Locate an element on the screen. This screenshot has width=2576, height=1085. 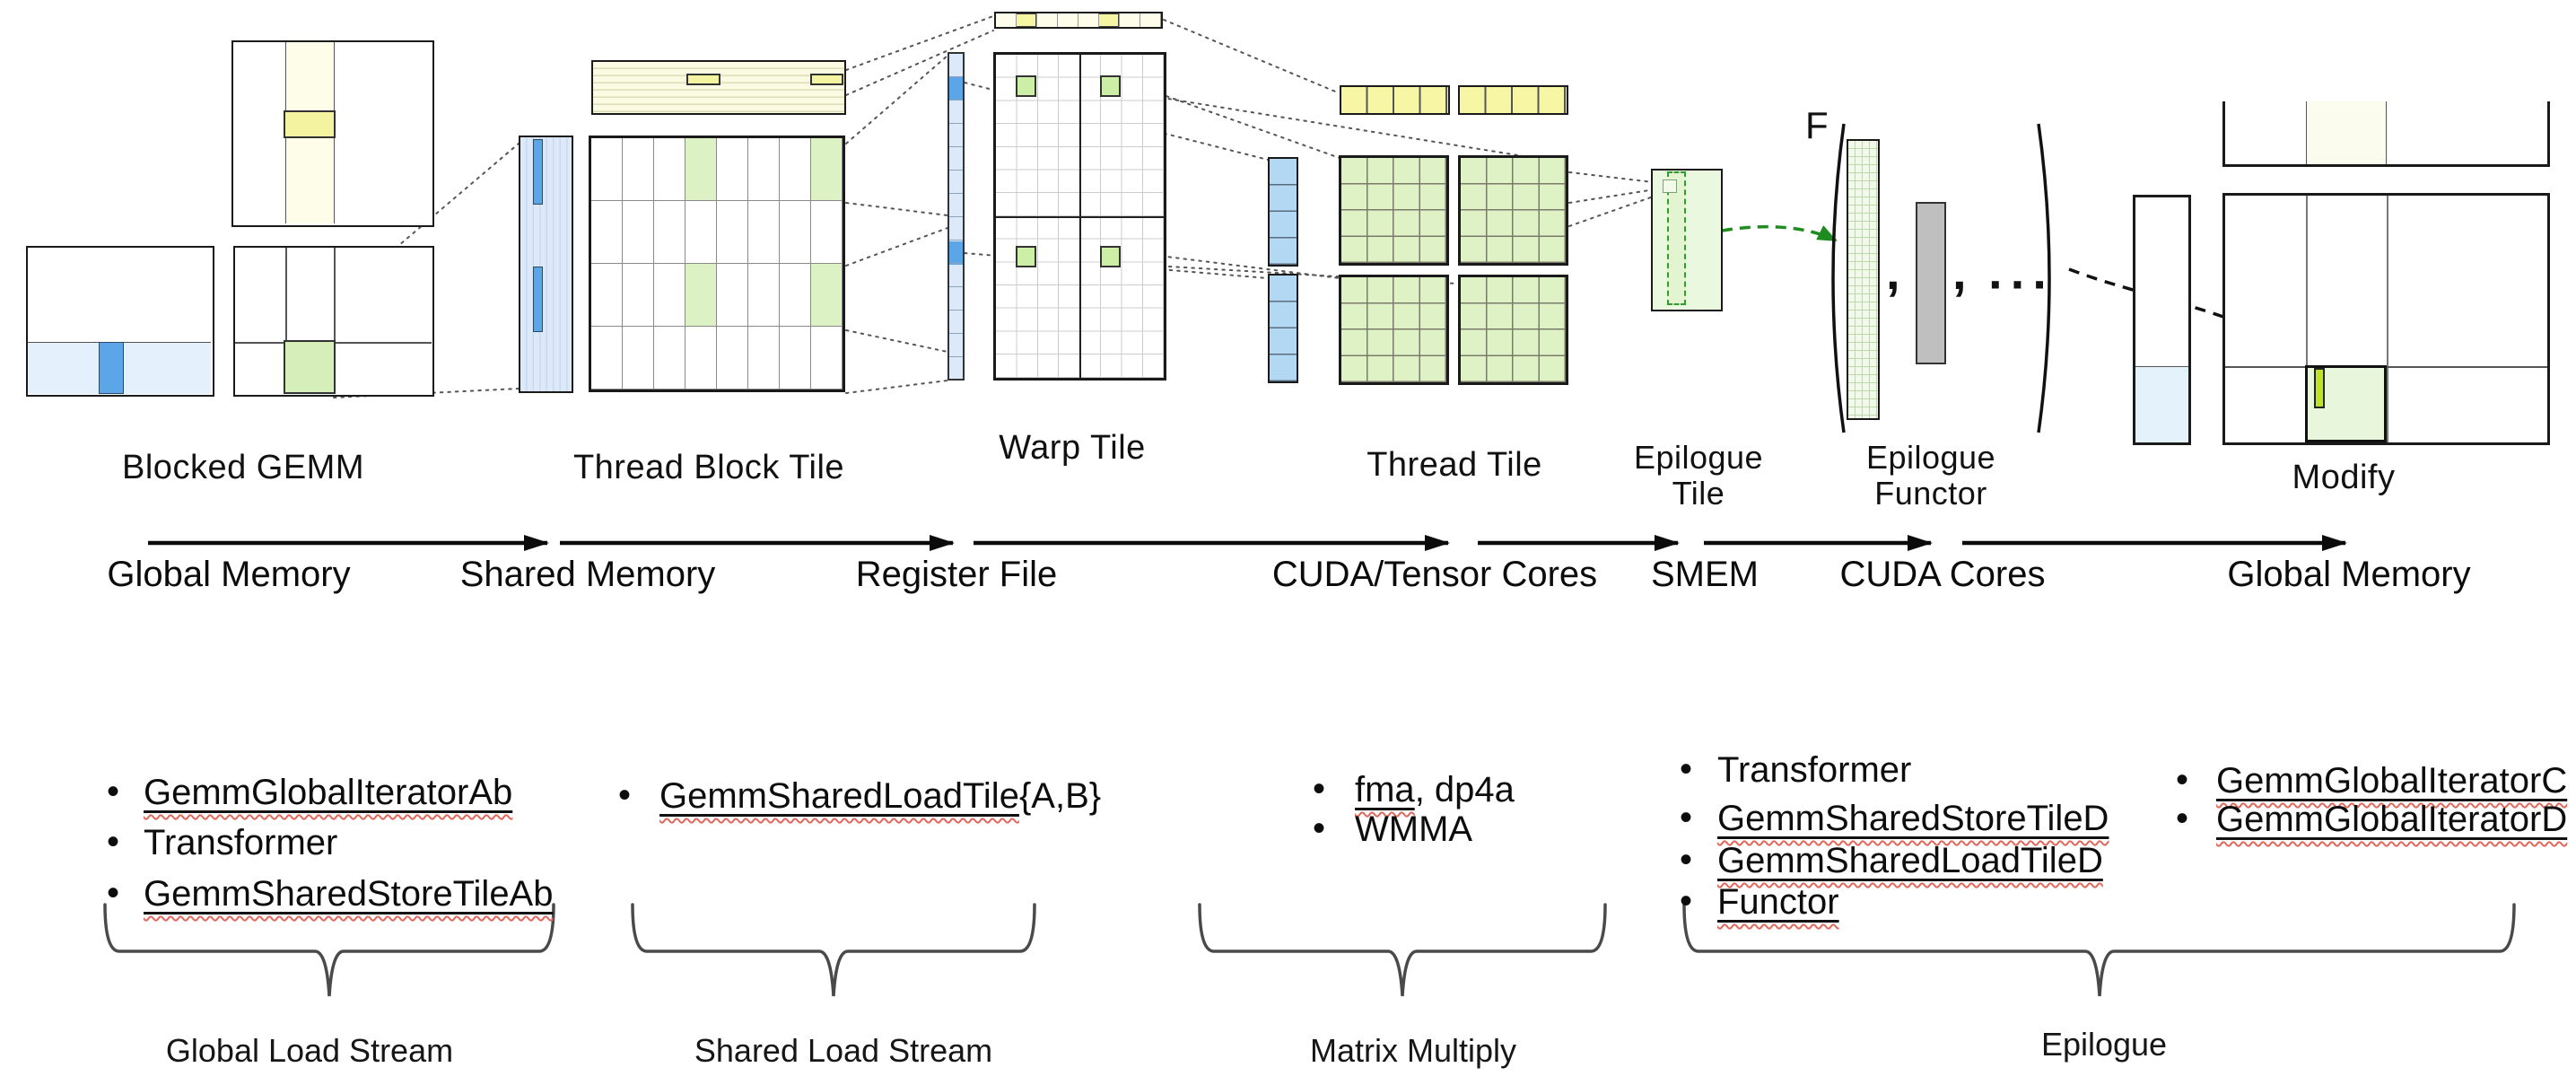
blocked-gemm-matrix-b is located at coordinates (333, 133).